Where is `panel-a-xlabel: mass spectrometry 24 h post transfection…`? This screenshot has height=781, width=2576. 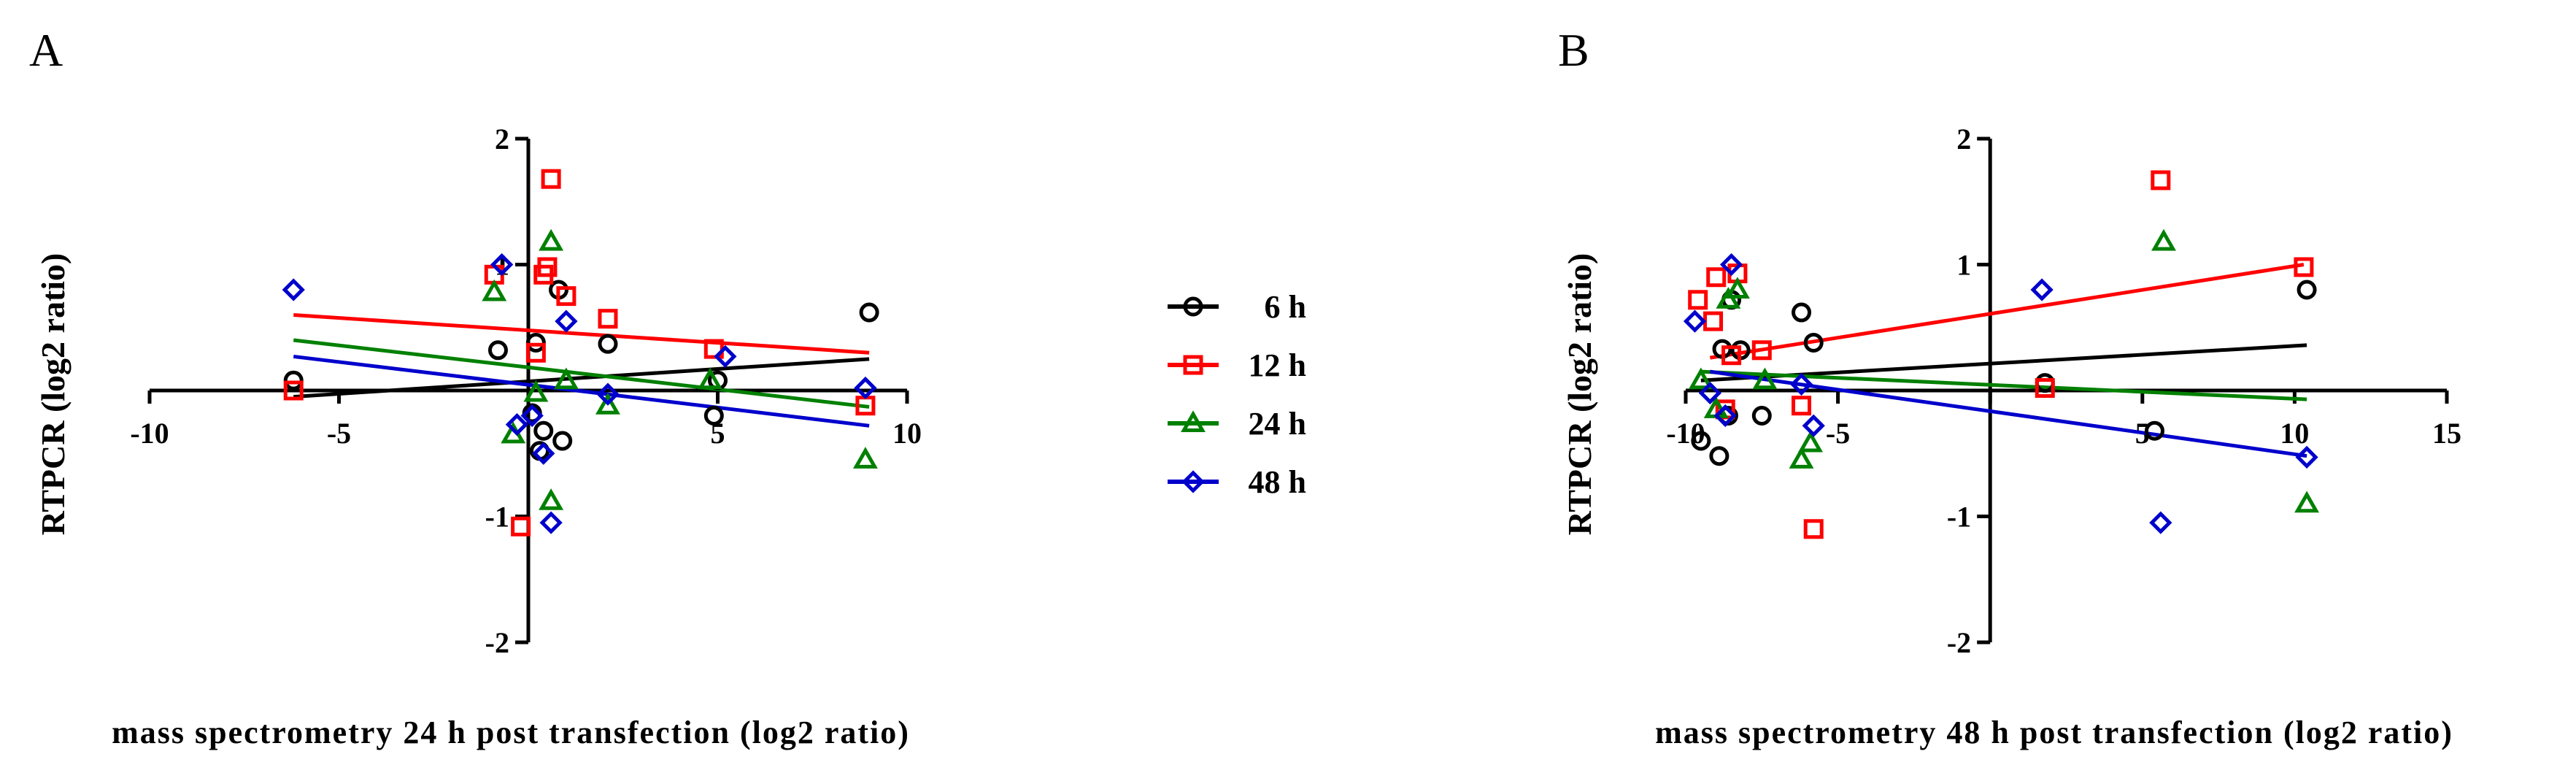 panel-a-xlabel: mass spectrometry 24 h post transfection… is located at coordinates (511, 732).